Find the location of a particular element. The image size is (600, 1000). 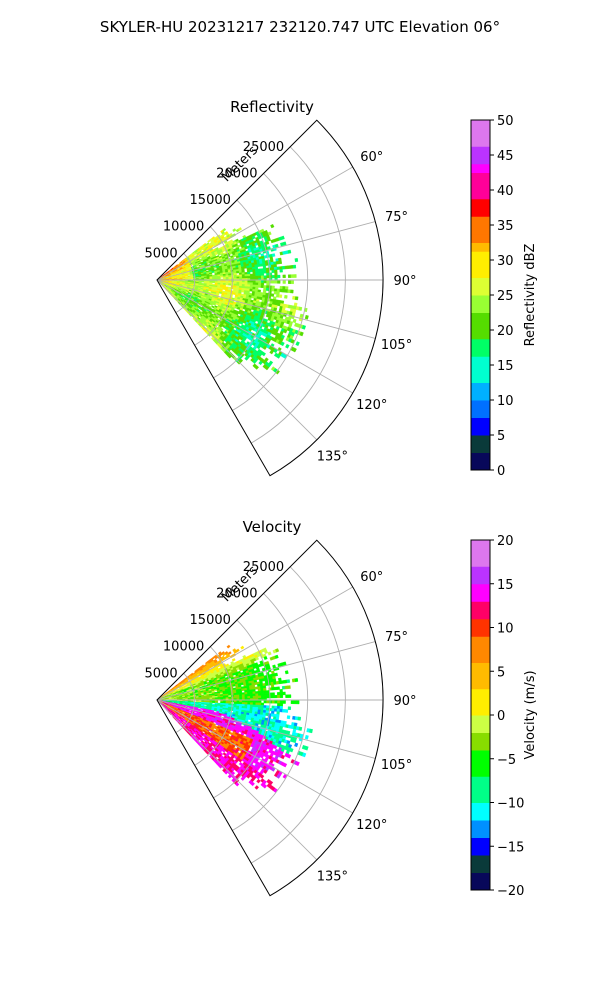

colorbar-tick-label: 40 is located at coordinates (505, 191).